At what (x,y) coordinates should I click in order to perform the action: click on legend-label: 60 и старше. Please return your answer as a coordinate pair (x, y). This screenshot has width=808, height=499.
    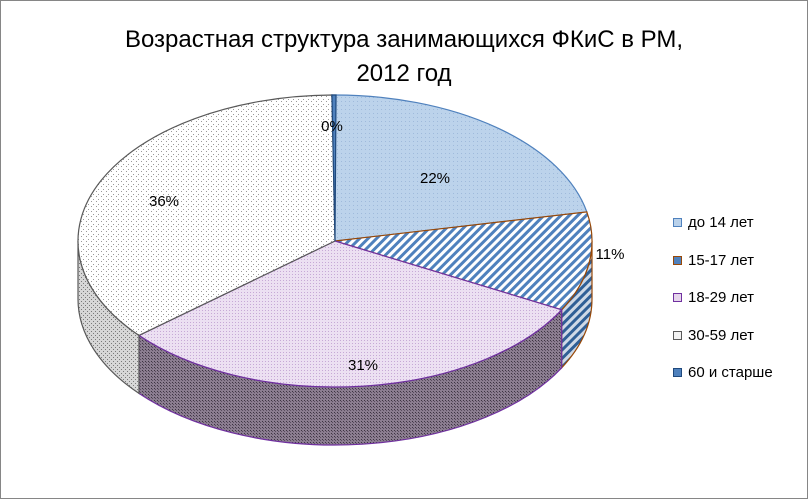
    Looking at the image, I should click on (730, 372).